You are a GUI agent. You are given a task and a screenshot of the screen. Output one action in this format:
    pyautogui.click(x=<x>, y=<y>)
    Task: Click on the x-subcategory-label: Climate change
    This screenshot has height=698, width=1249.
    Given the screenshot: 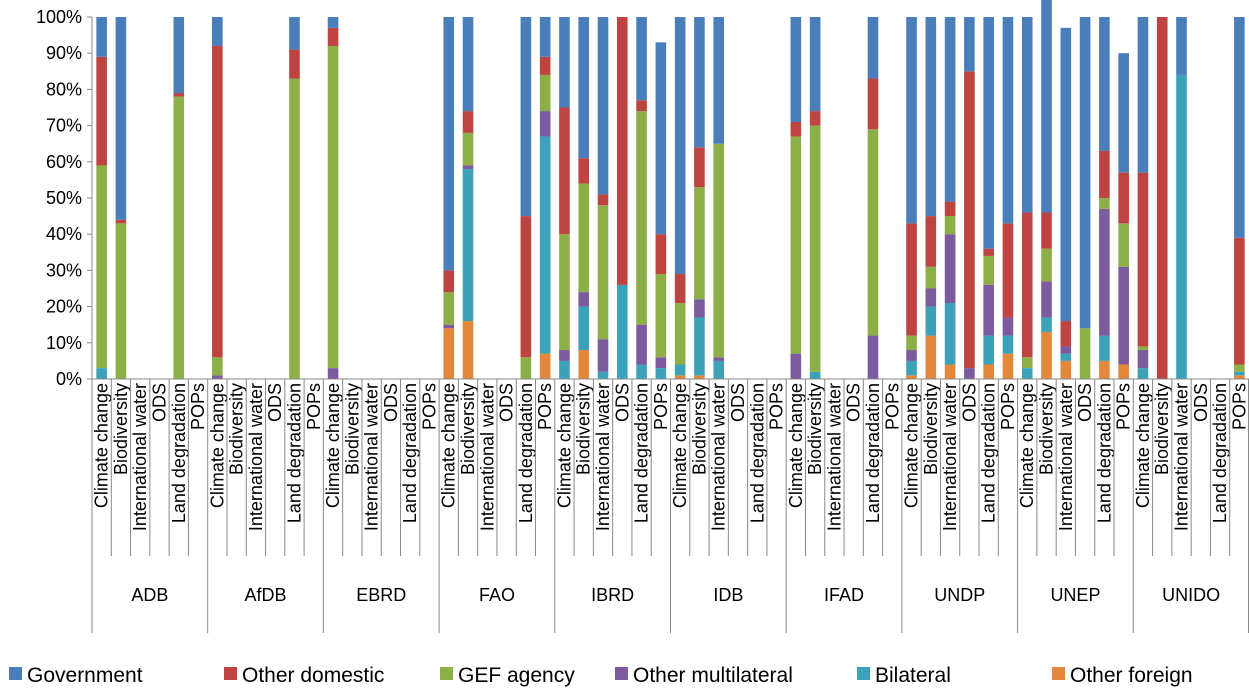 What is the action you would take?
    pyautogui.click(x=217, y=445)
    